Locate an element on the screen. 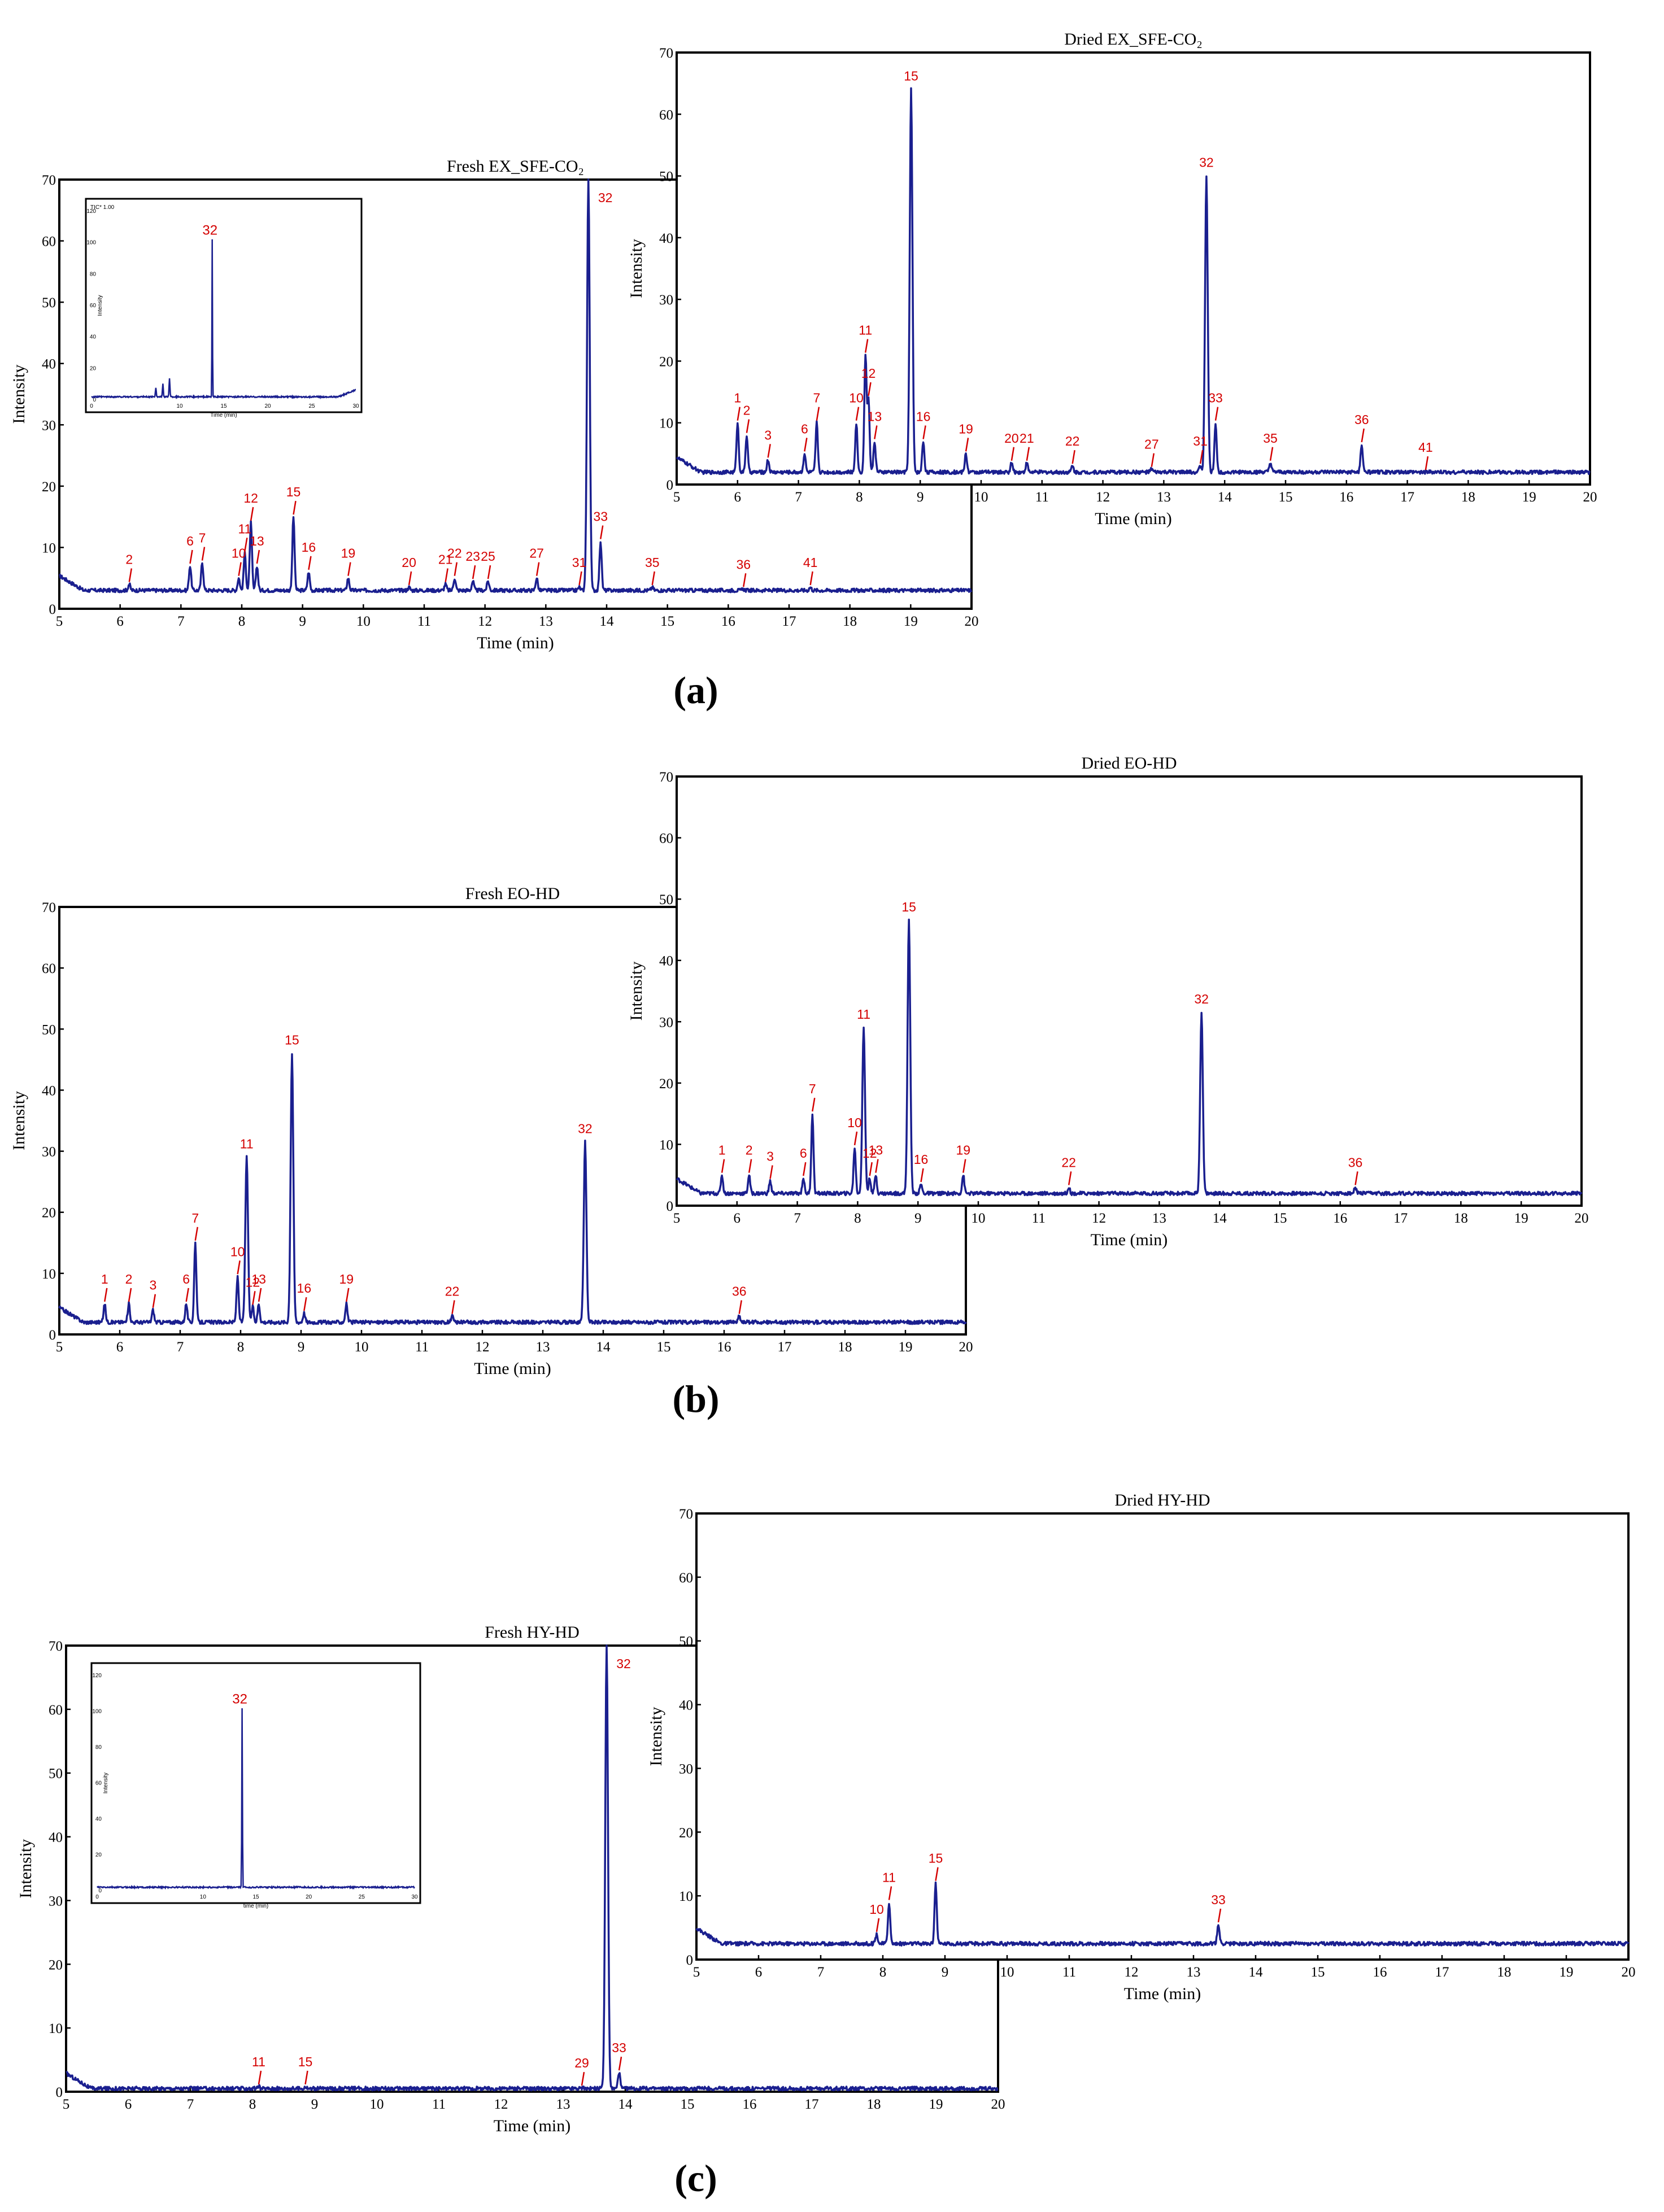  peak-label-16: 16 is located at coordinates (309, 547).